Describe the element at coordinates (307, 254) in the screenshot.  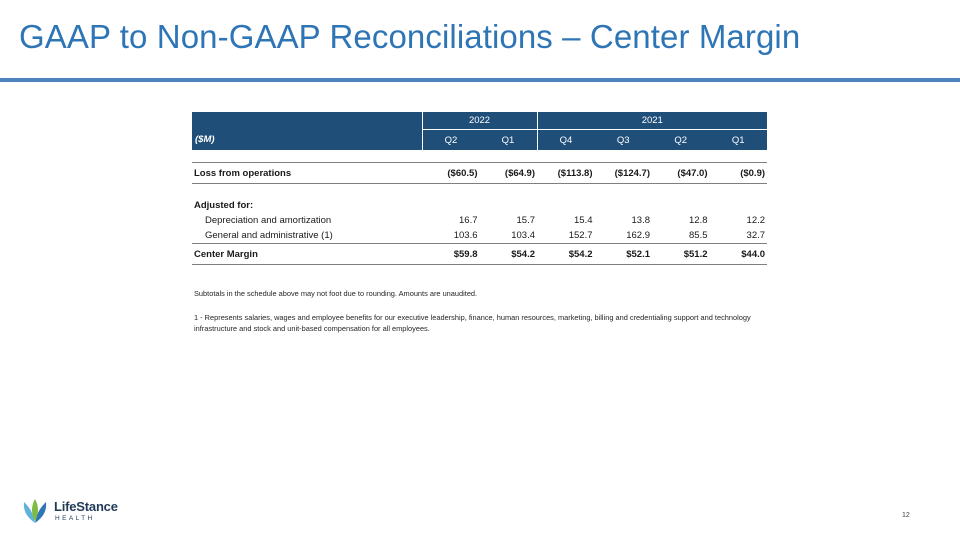
I see `row-label: Center Margin` at that location.